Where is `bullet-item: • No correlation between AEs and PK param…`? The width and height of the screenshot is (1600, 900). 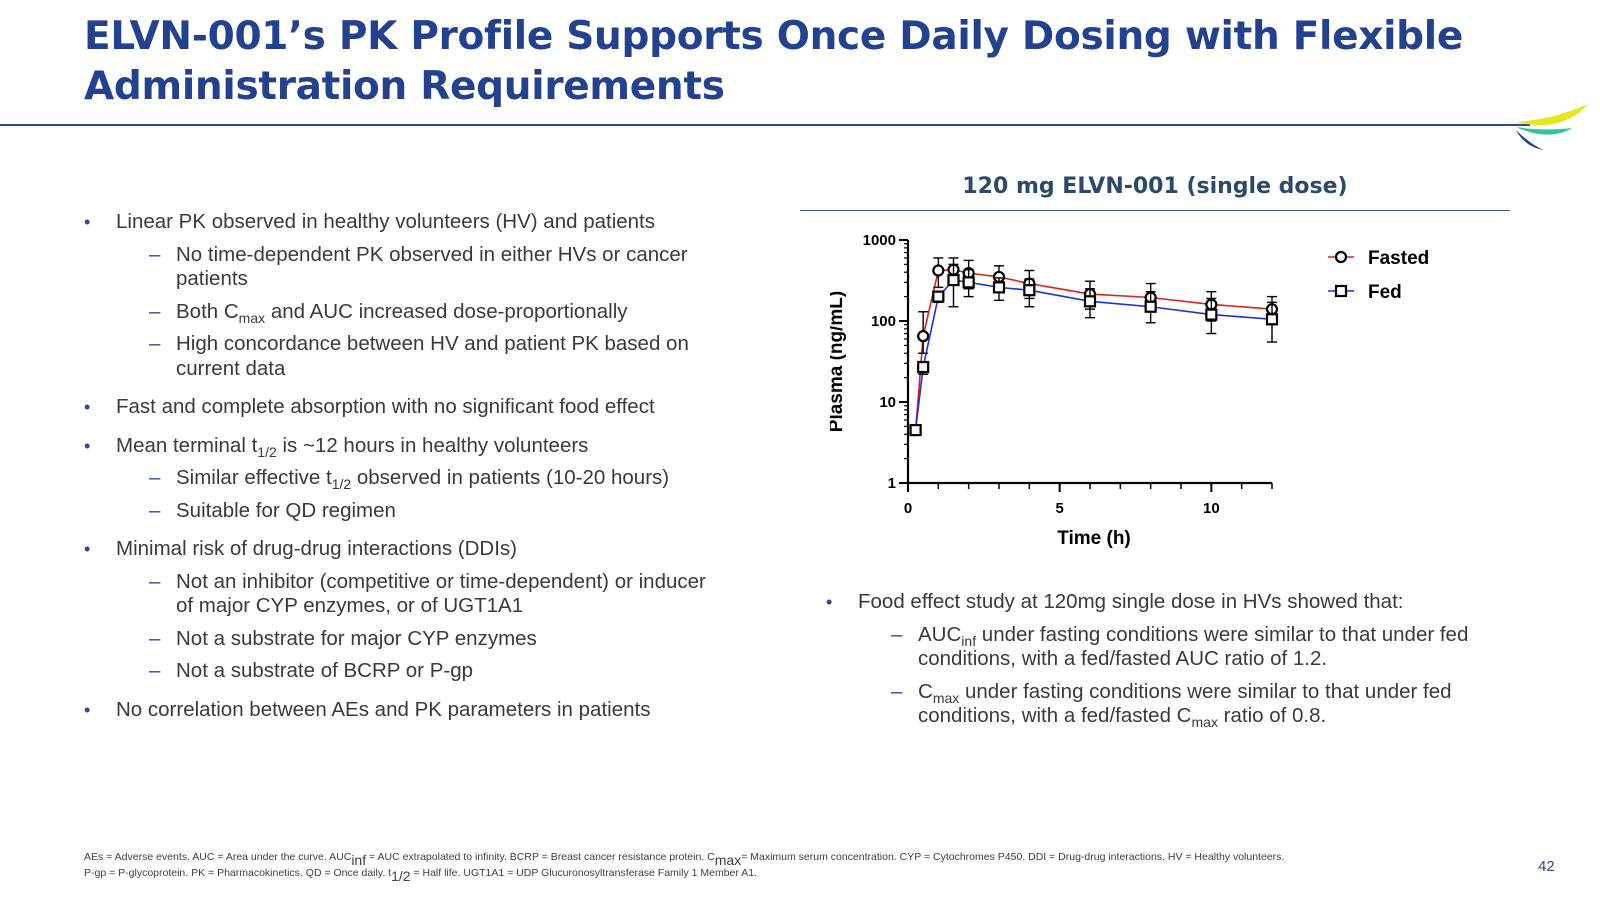 bullet-item: • No correlation between AEs and PK param… is located at coordinates (404, 710).